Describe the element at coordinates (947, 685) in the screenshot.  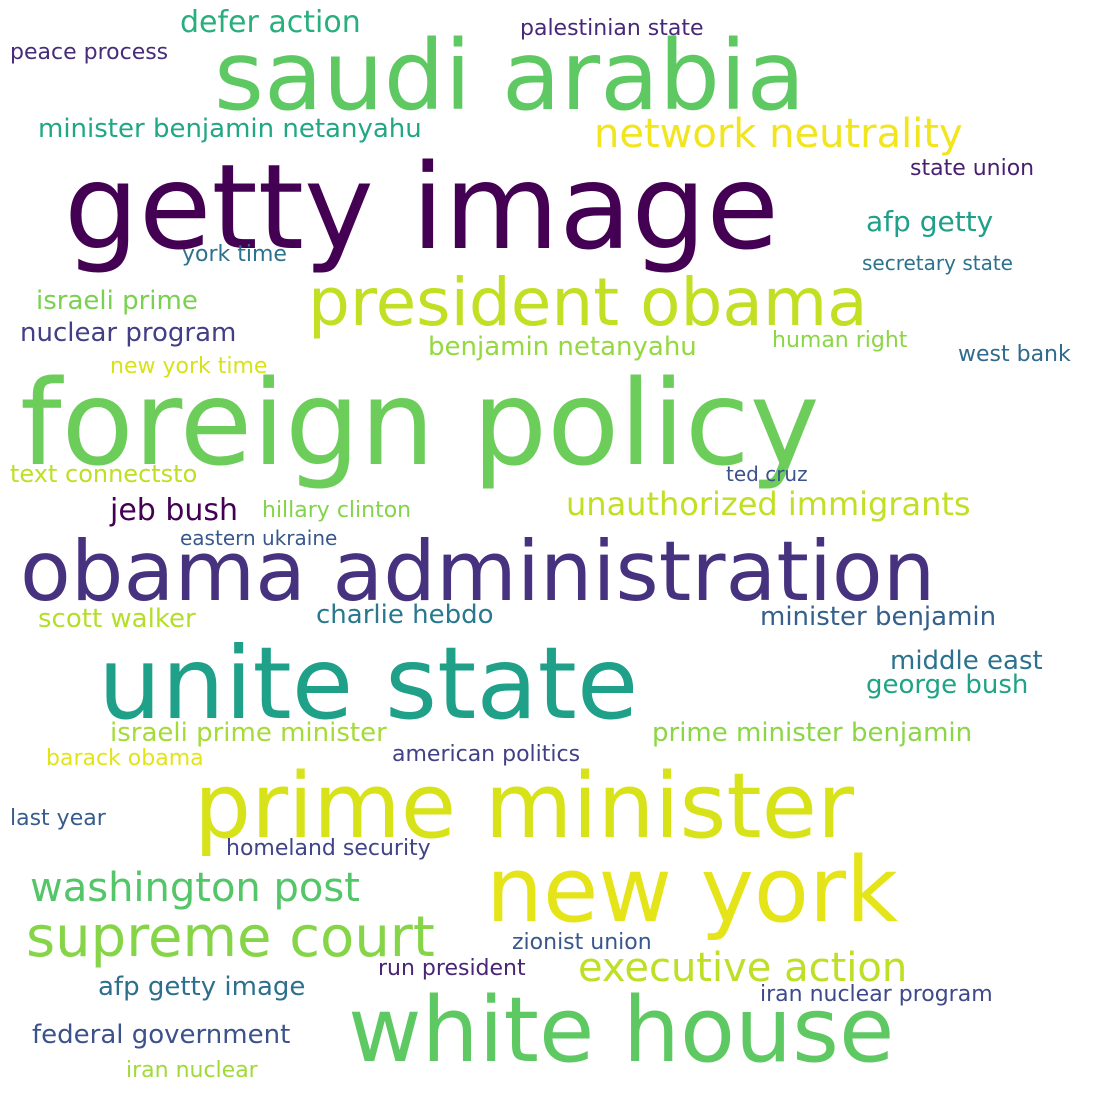
I see `word-george-bush: george bush` at that location.